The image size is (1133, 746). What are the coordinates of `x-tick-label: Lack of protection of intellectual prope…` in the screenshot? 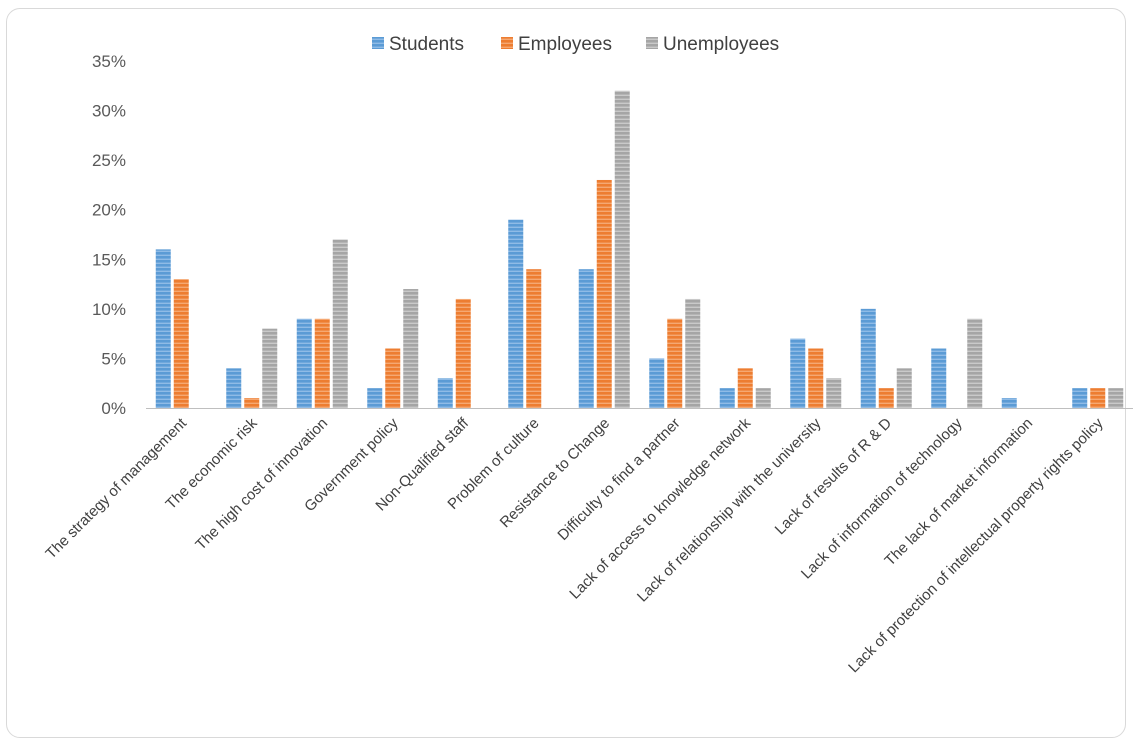 It's located at (976, 545).